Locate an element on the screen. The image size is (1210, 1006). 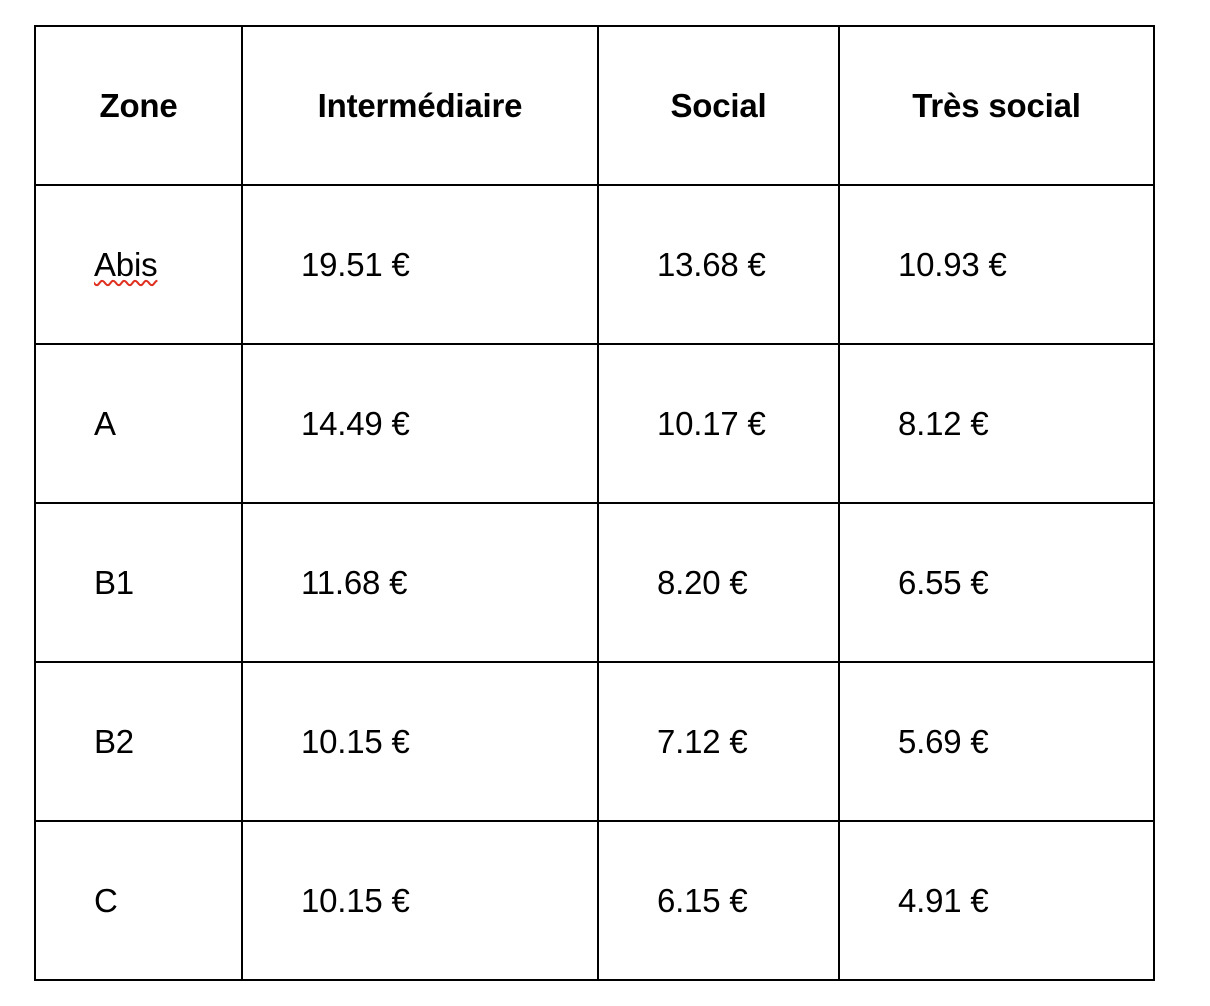
cell-intermediaire: 19.51 € is located at coordinates (420, 264).